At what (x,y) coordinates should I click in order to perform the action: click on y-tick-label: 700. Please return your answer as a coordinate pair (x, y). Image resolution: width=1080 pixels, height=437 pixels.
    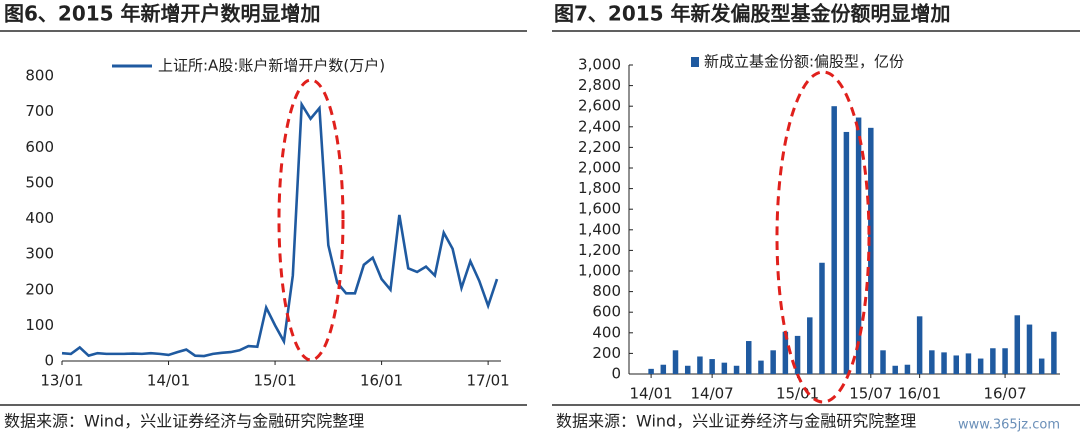
    Looking at the image, I should click on (39, 111).